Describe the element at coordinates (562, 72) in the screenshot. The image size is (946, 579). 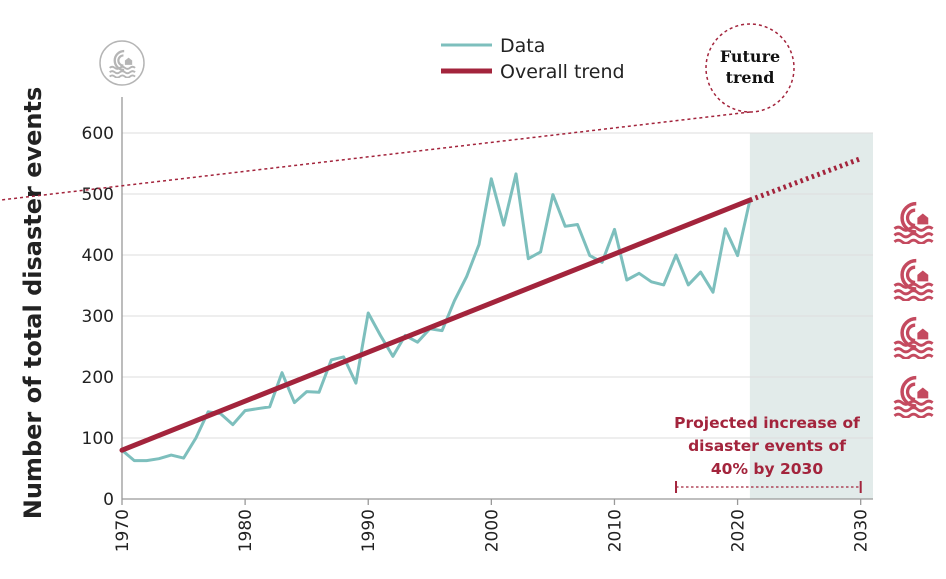
I see `legend-trend-label: Overall trend` at that location.